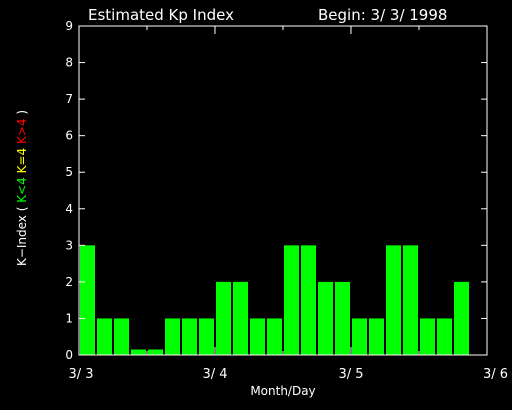  What do you see at coordinates (69, 282) in the screenshot?
I see `y-tick-label: 2` at bounding box center [69, 282].